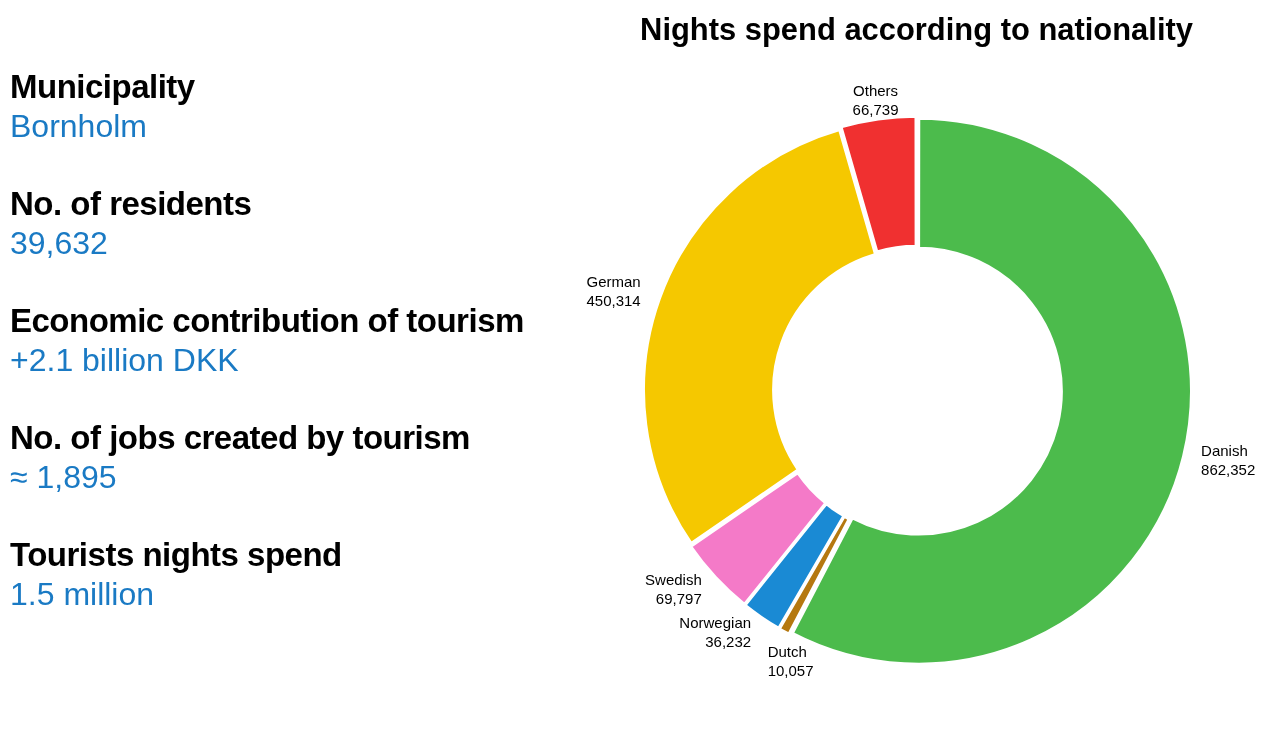 Image resolution: width=1273 pixels, height=746 pixels. Describe the element at coordinates (83, 594) in the screenshot. I see `text: 1.5 million` at that location.